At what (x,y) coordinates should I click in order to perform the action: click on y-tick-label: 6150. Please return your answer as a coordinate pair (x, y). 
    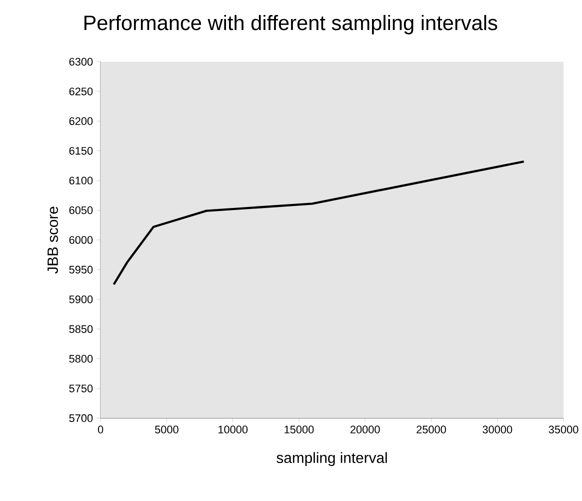
    Looking at the image, I should click on (81, 151).